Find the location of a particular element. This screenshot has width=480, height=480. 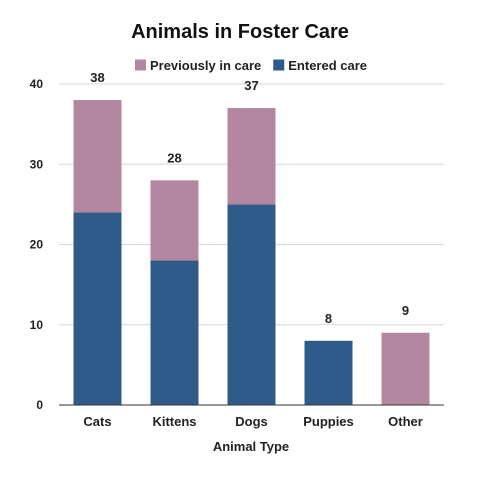

y-tick-label: 30 is located at coordinates (37, 164).